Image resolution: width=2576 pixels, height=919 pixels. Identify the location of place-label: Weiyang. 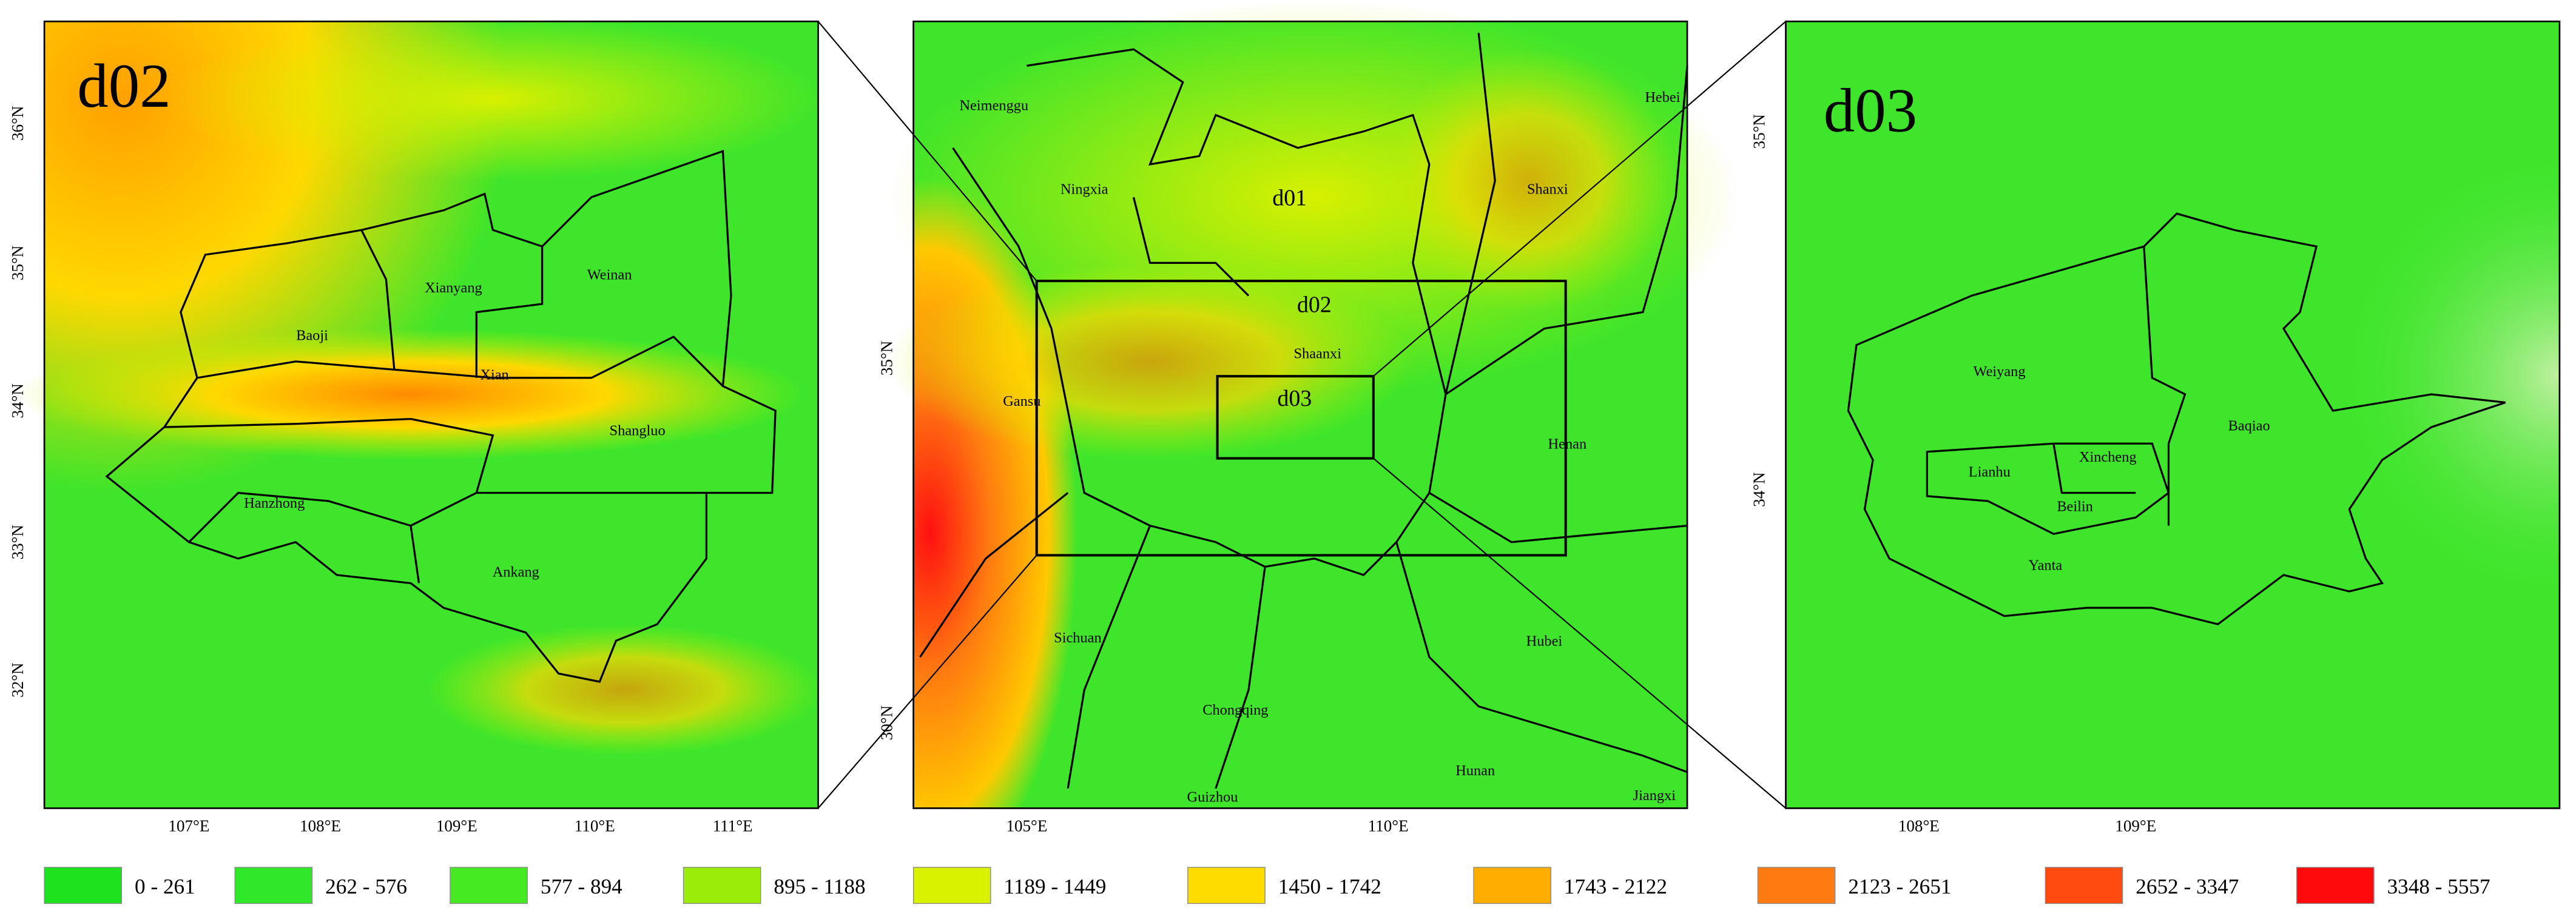
(2000, 371).